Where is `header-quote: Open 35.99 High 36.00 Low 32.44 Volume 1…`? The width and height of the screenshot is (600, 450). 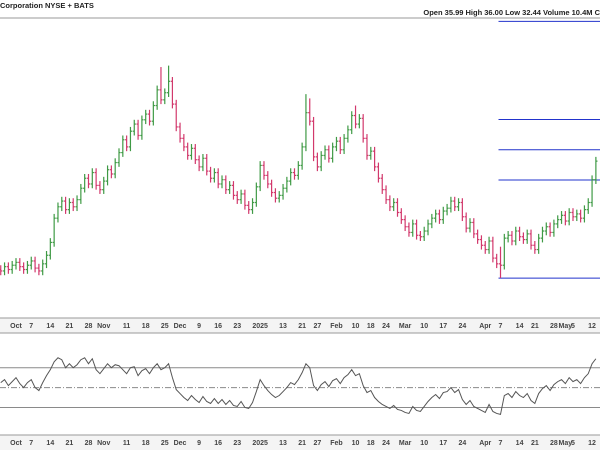 header-quote: Open 35.99 High 36.00 Low 32.44 Volume 1… is located at coordinates (511, 12).